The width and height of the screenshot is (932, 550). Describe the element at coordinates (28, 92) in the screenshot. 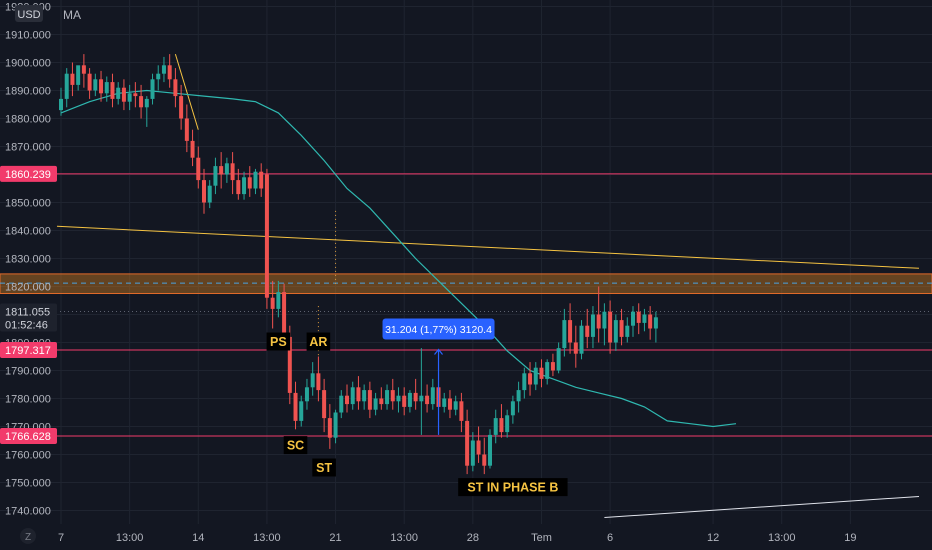

I see `y-tick-label: 1890.000` at that location.